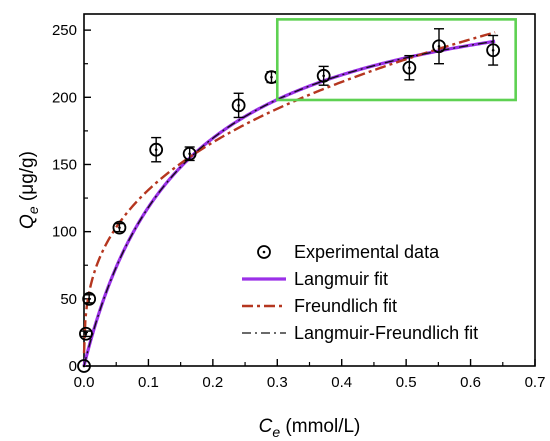 This screenshot has height=441, width=550. Describe the element at coordinates (341, 382) in the screenshot. I see `x-tick-label: 0.4` at that location.